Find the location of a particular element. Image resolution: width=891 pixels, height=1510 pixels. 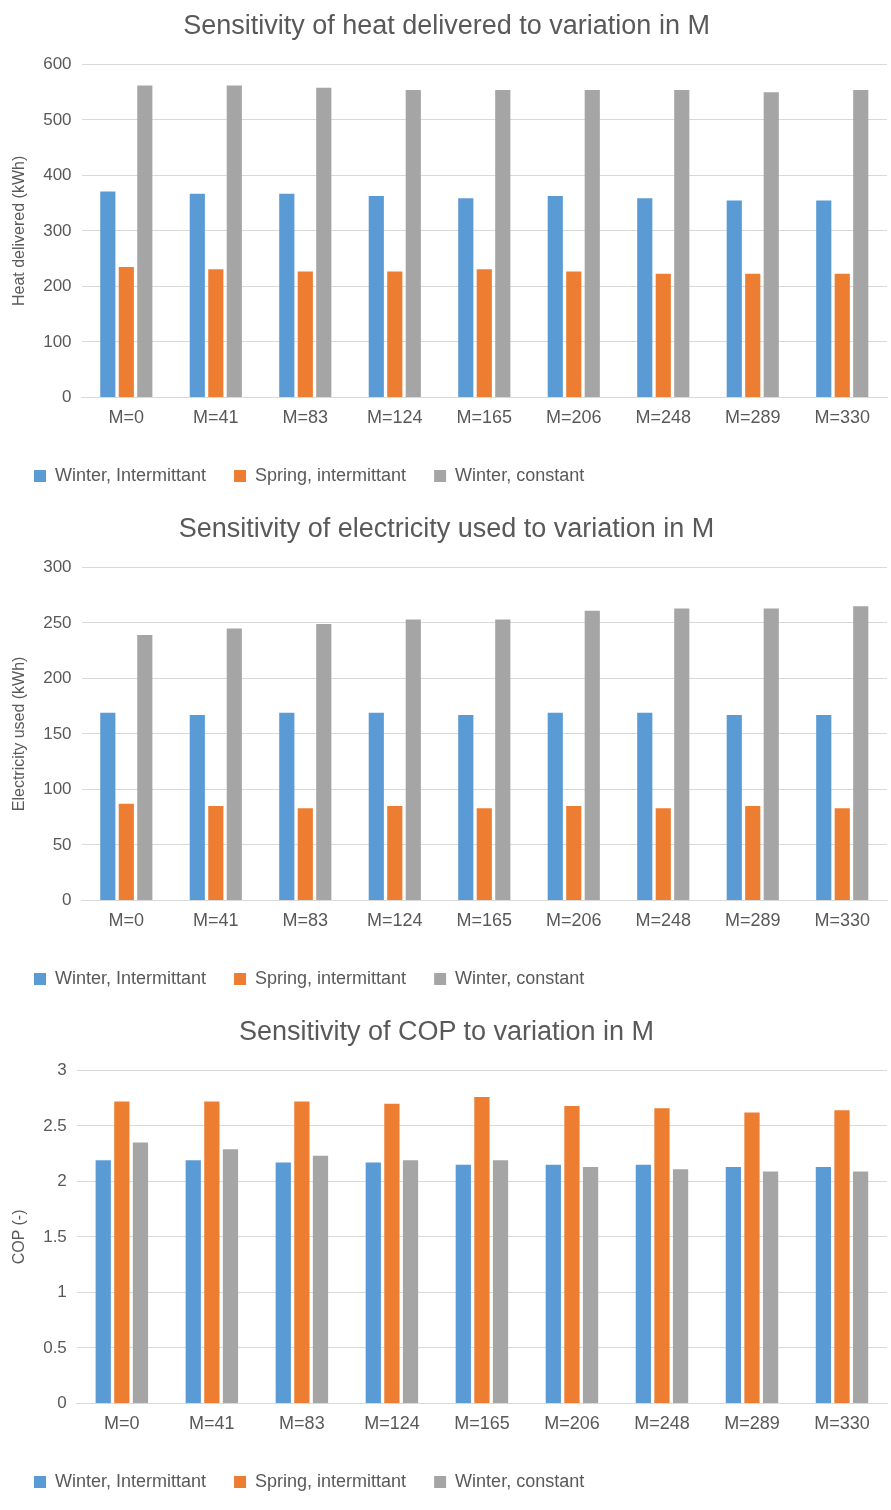

y-tick-label: 600 is located at coordinates (57, 64).